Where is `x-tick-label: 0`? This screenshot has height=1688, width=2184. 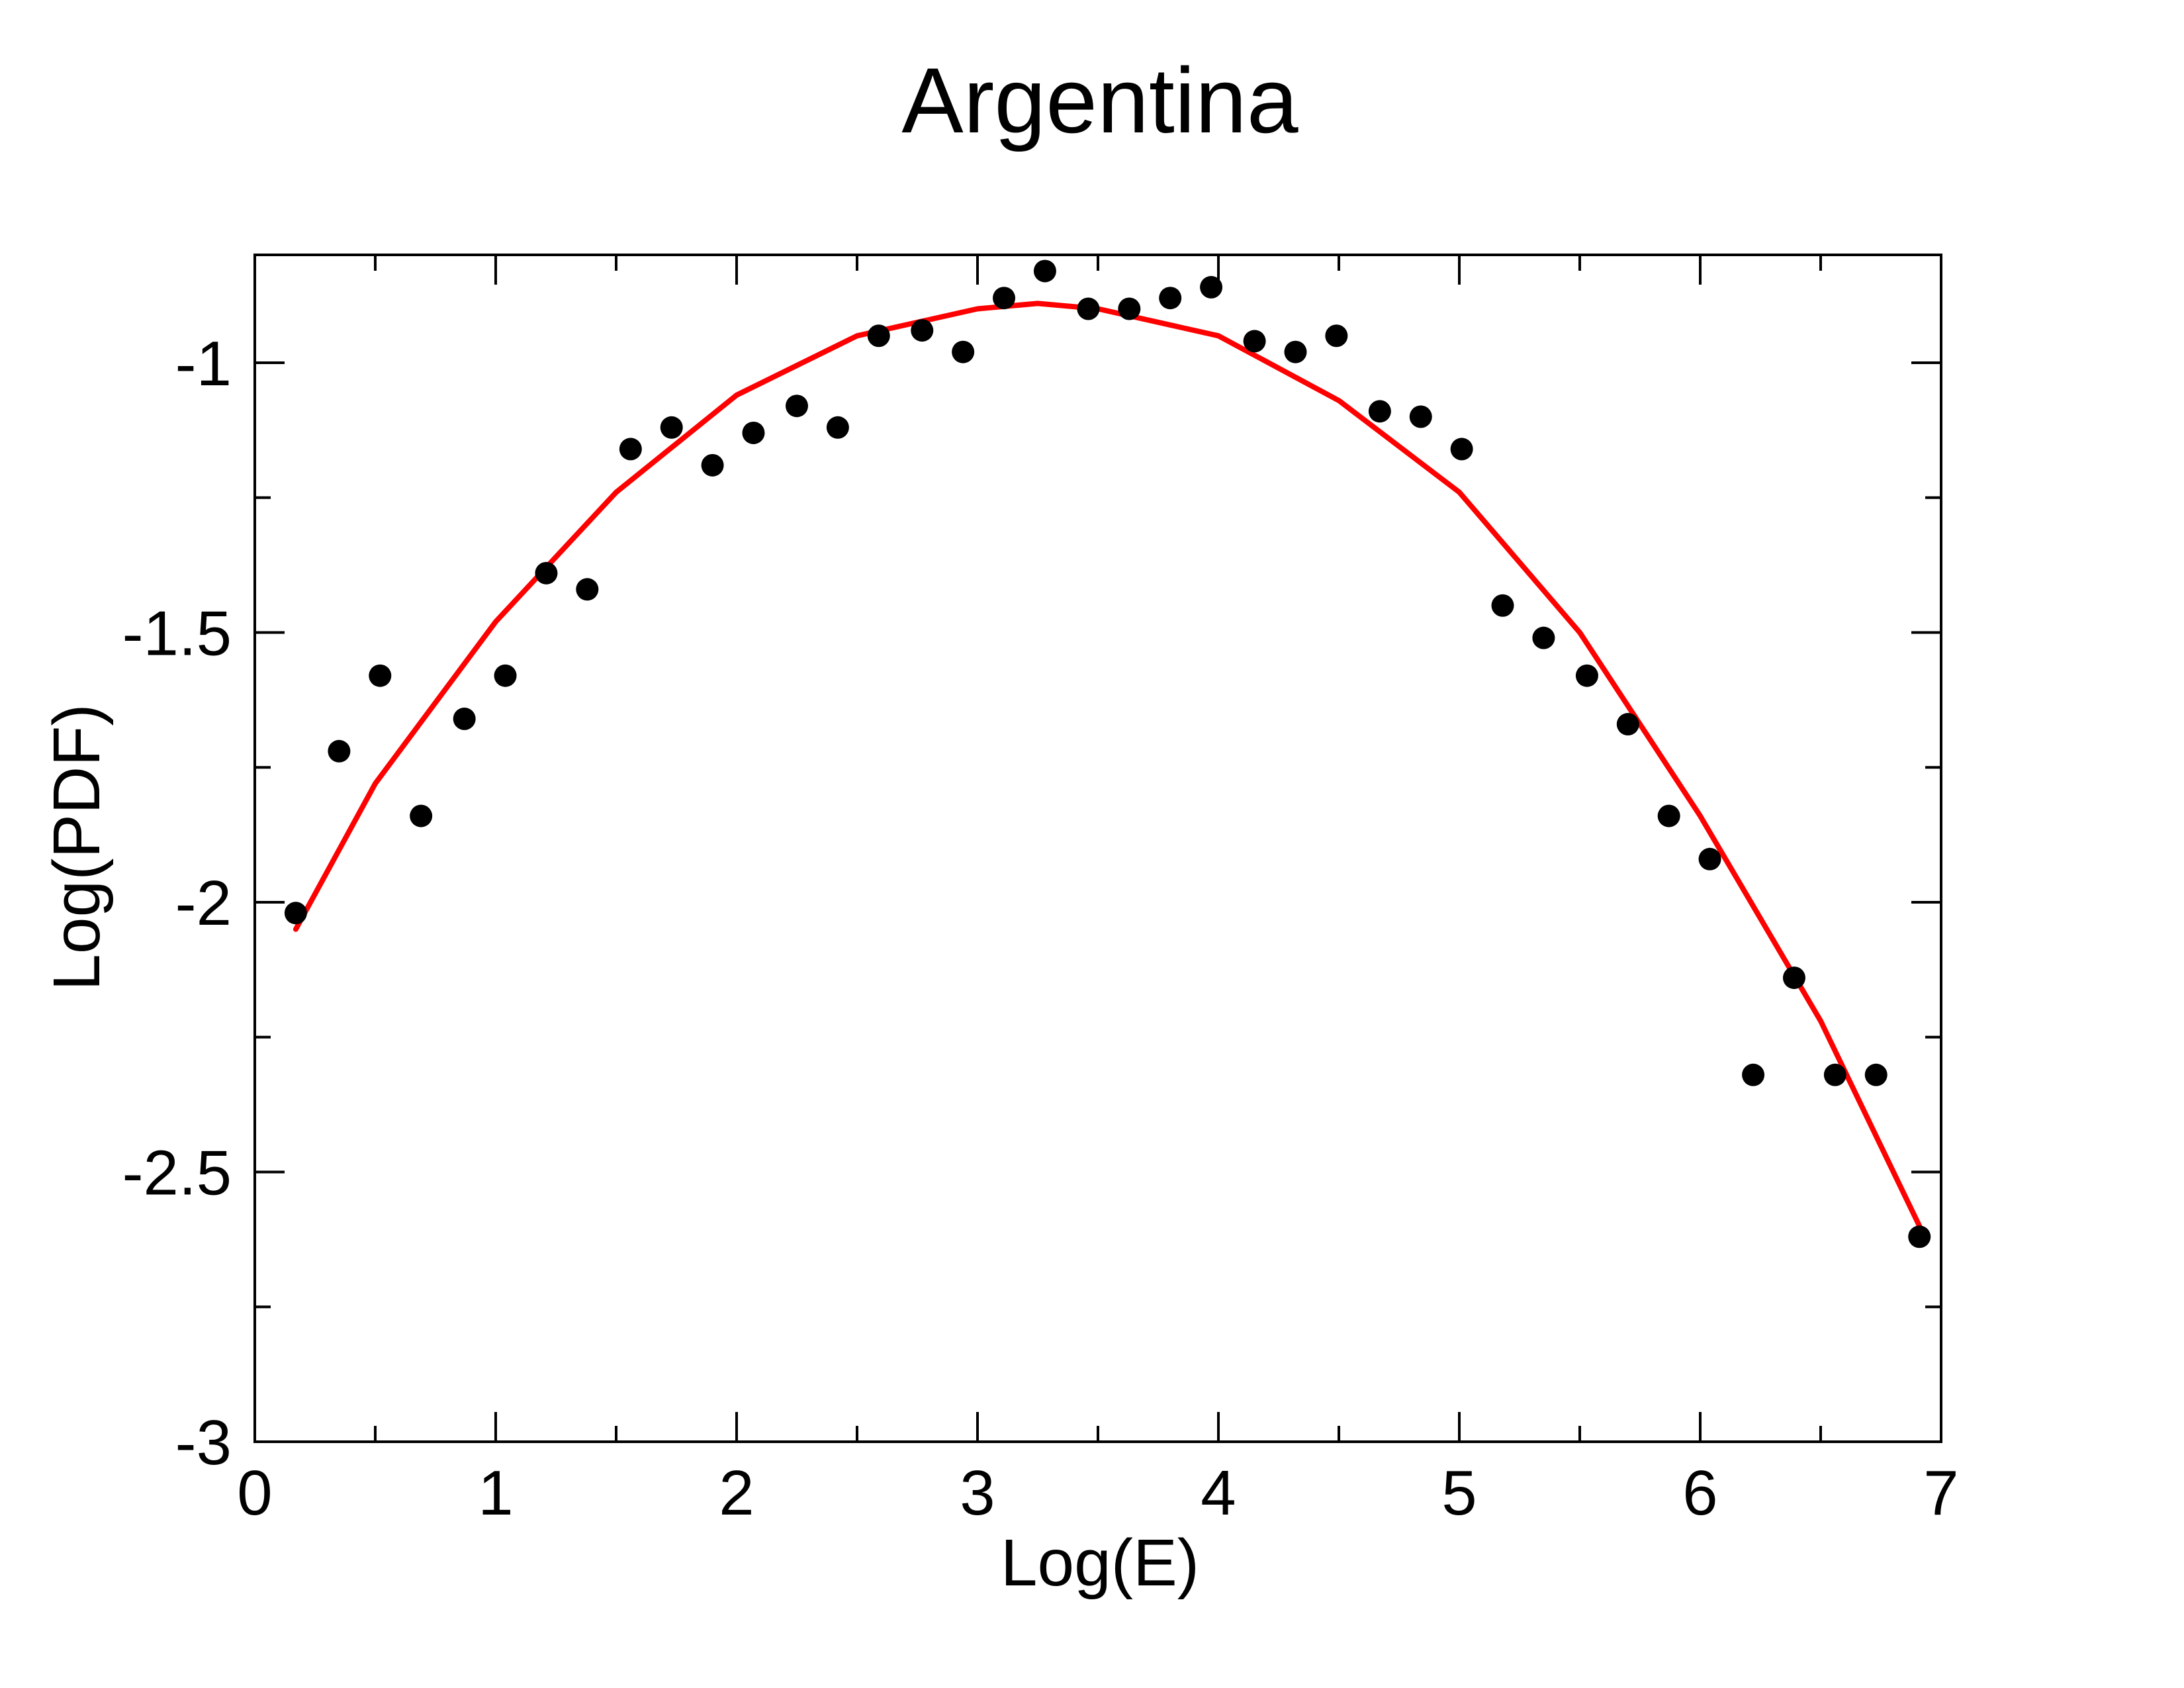 x-tick-label: 0 is located at coordinates (255, 1493).